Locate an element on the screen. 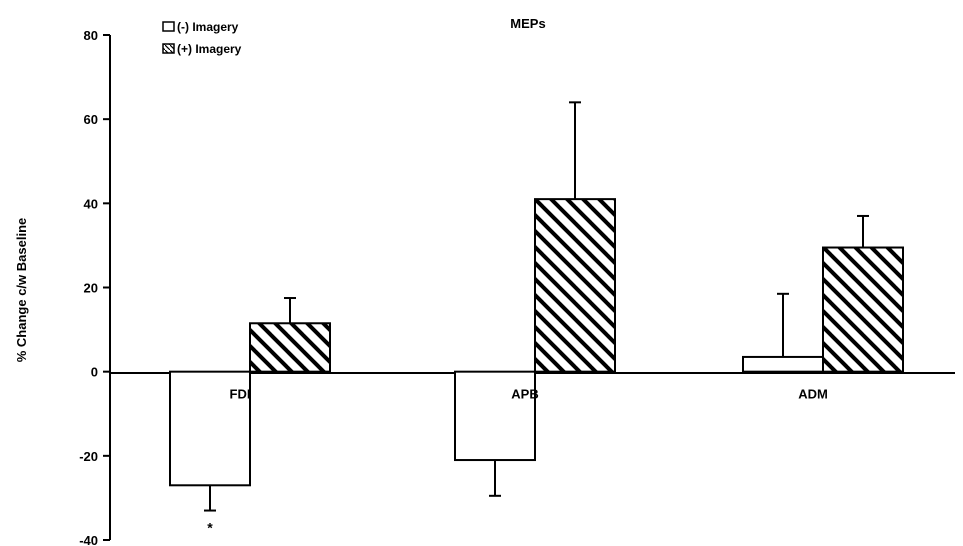  legend-label-pos-imagery: (+) Imagery is located at coordinates (209, 49).